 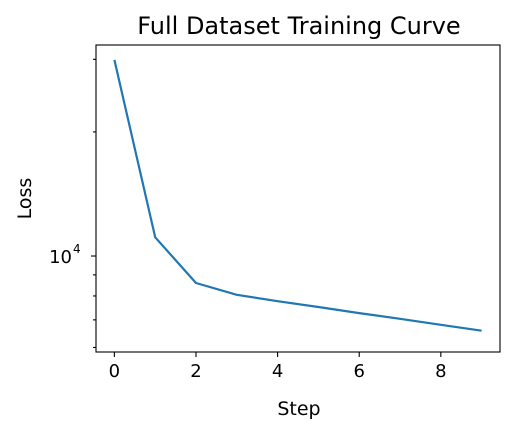 What do you see at coordinates (298, 26) in the screenshot?
I see `chart-title: Full Dataset Training Curve` at bounding box center [298, 26].